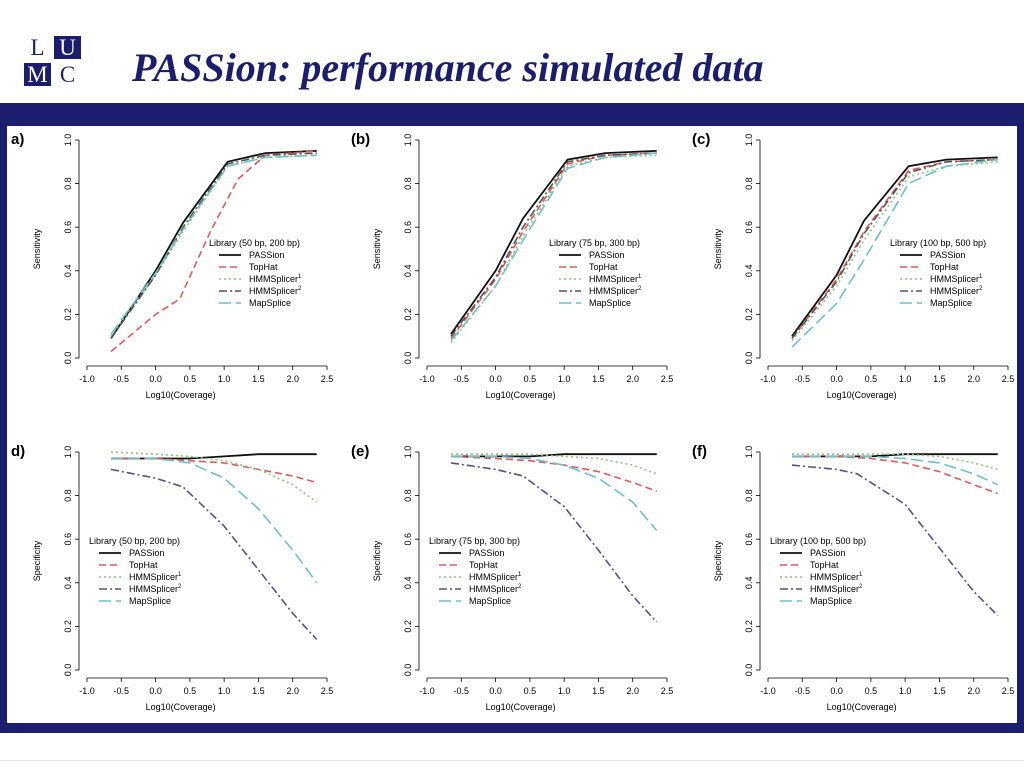 This screenshot has height=768, width=1024. What do you see at coordinates (17, 139) in the screenshot?
I see `panel-label: a)` at bounding box center [17, 139].